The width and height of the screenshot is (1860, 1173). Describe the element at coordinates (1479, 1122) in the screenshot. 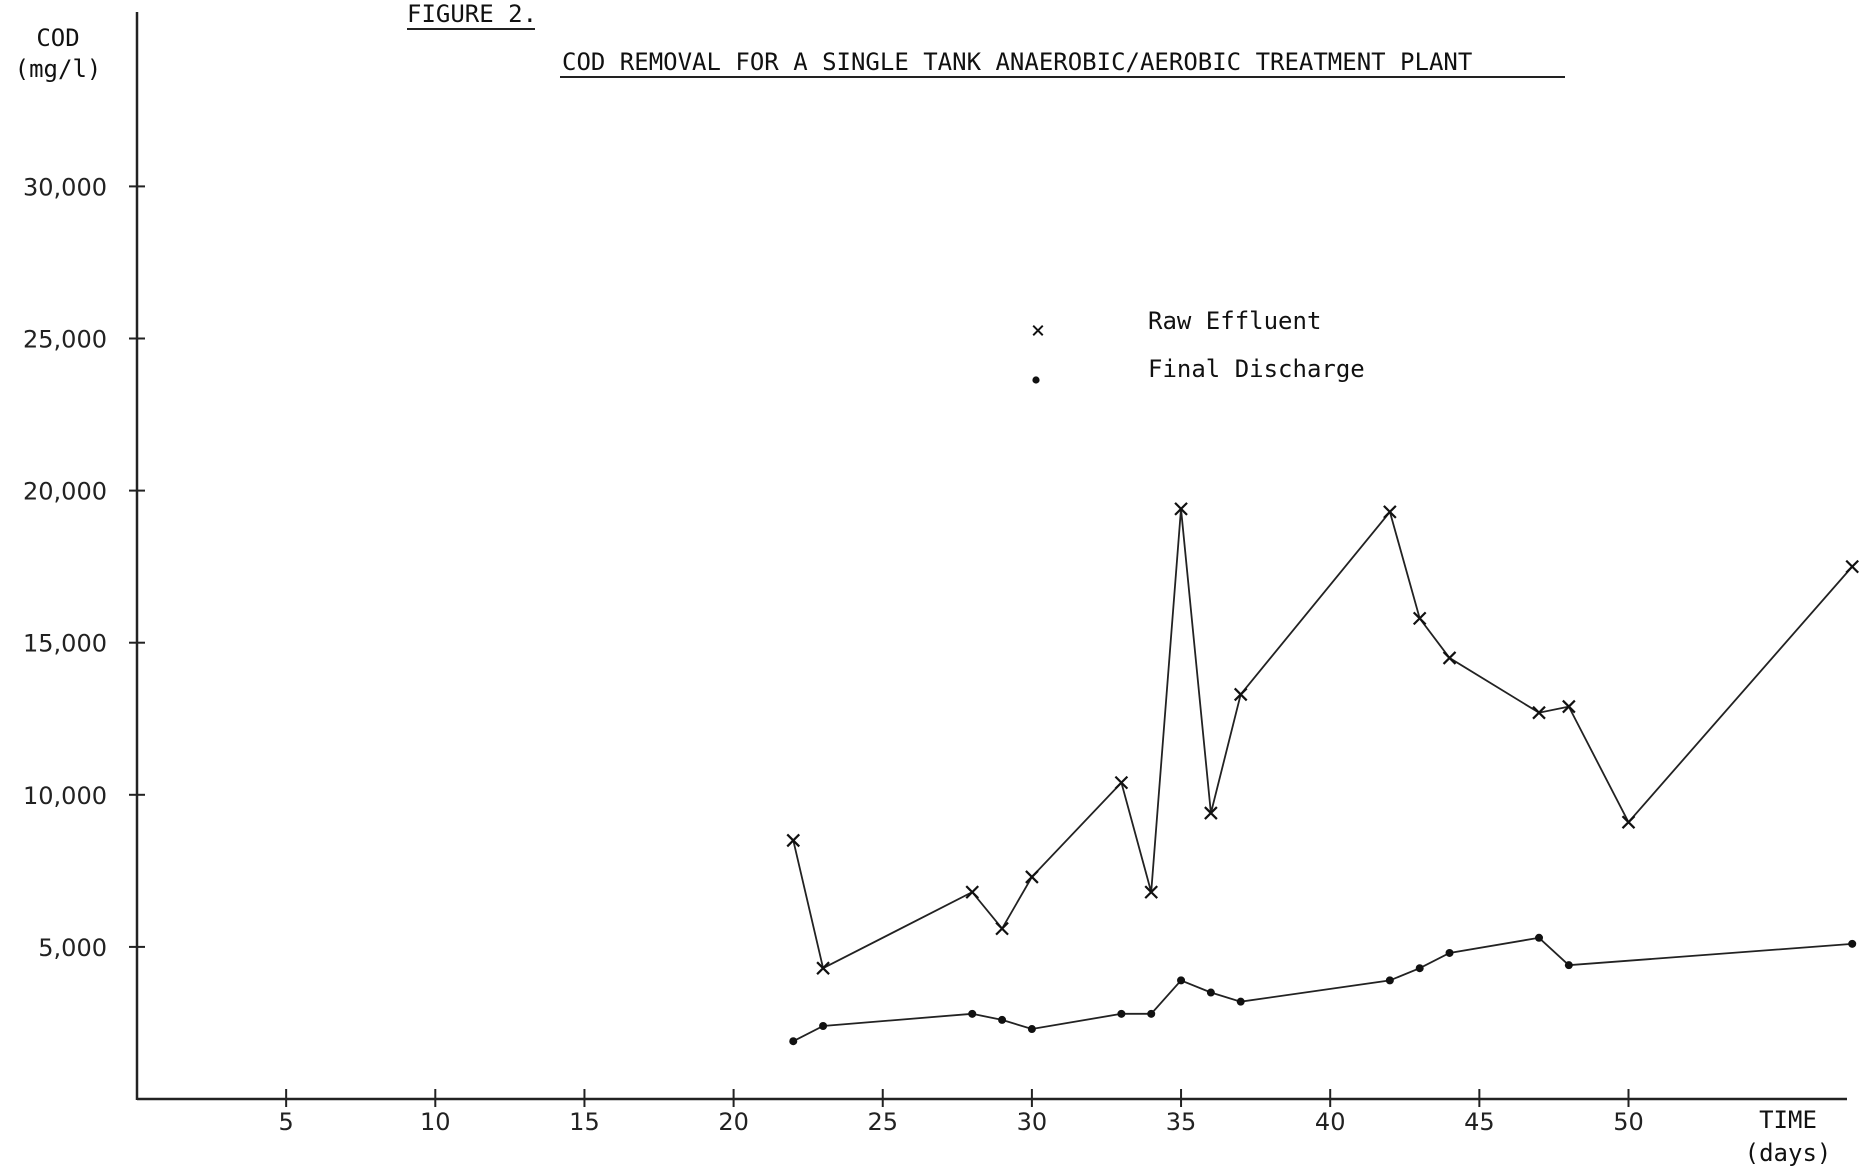

I see `x-tick-label: 45` at that location.